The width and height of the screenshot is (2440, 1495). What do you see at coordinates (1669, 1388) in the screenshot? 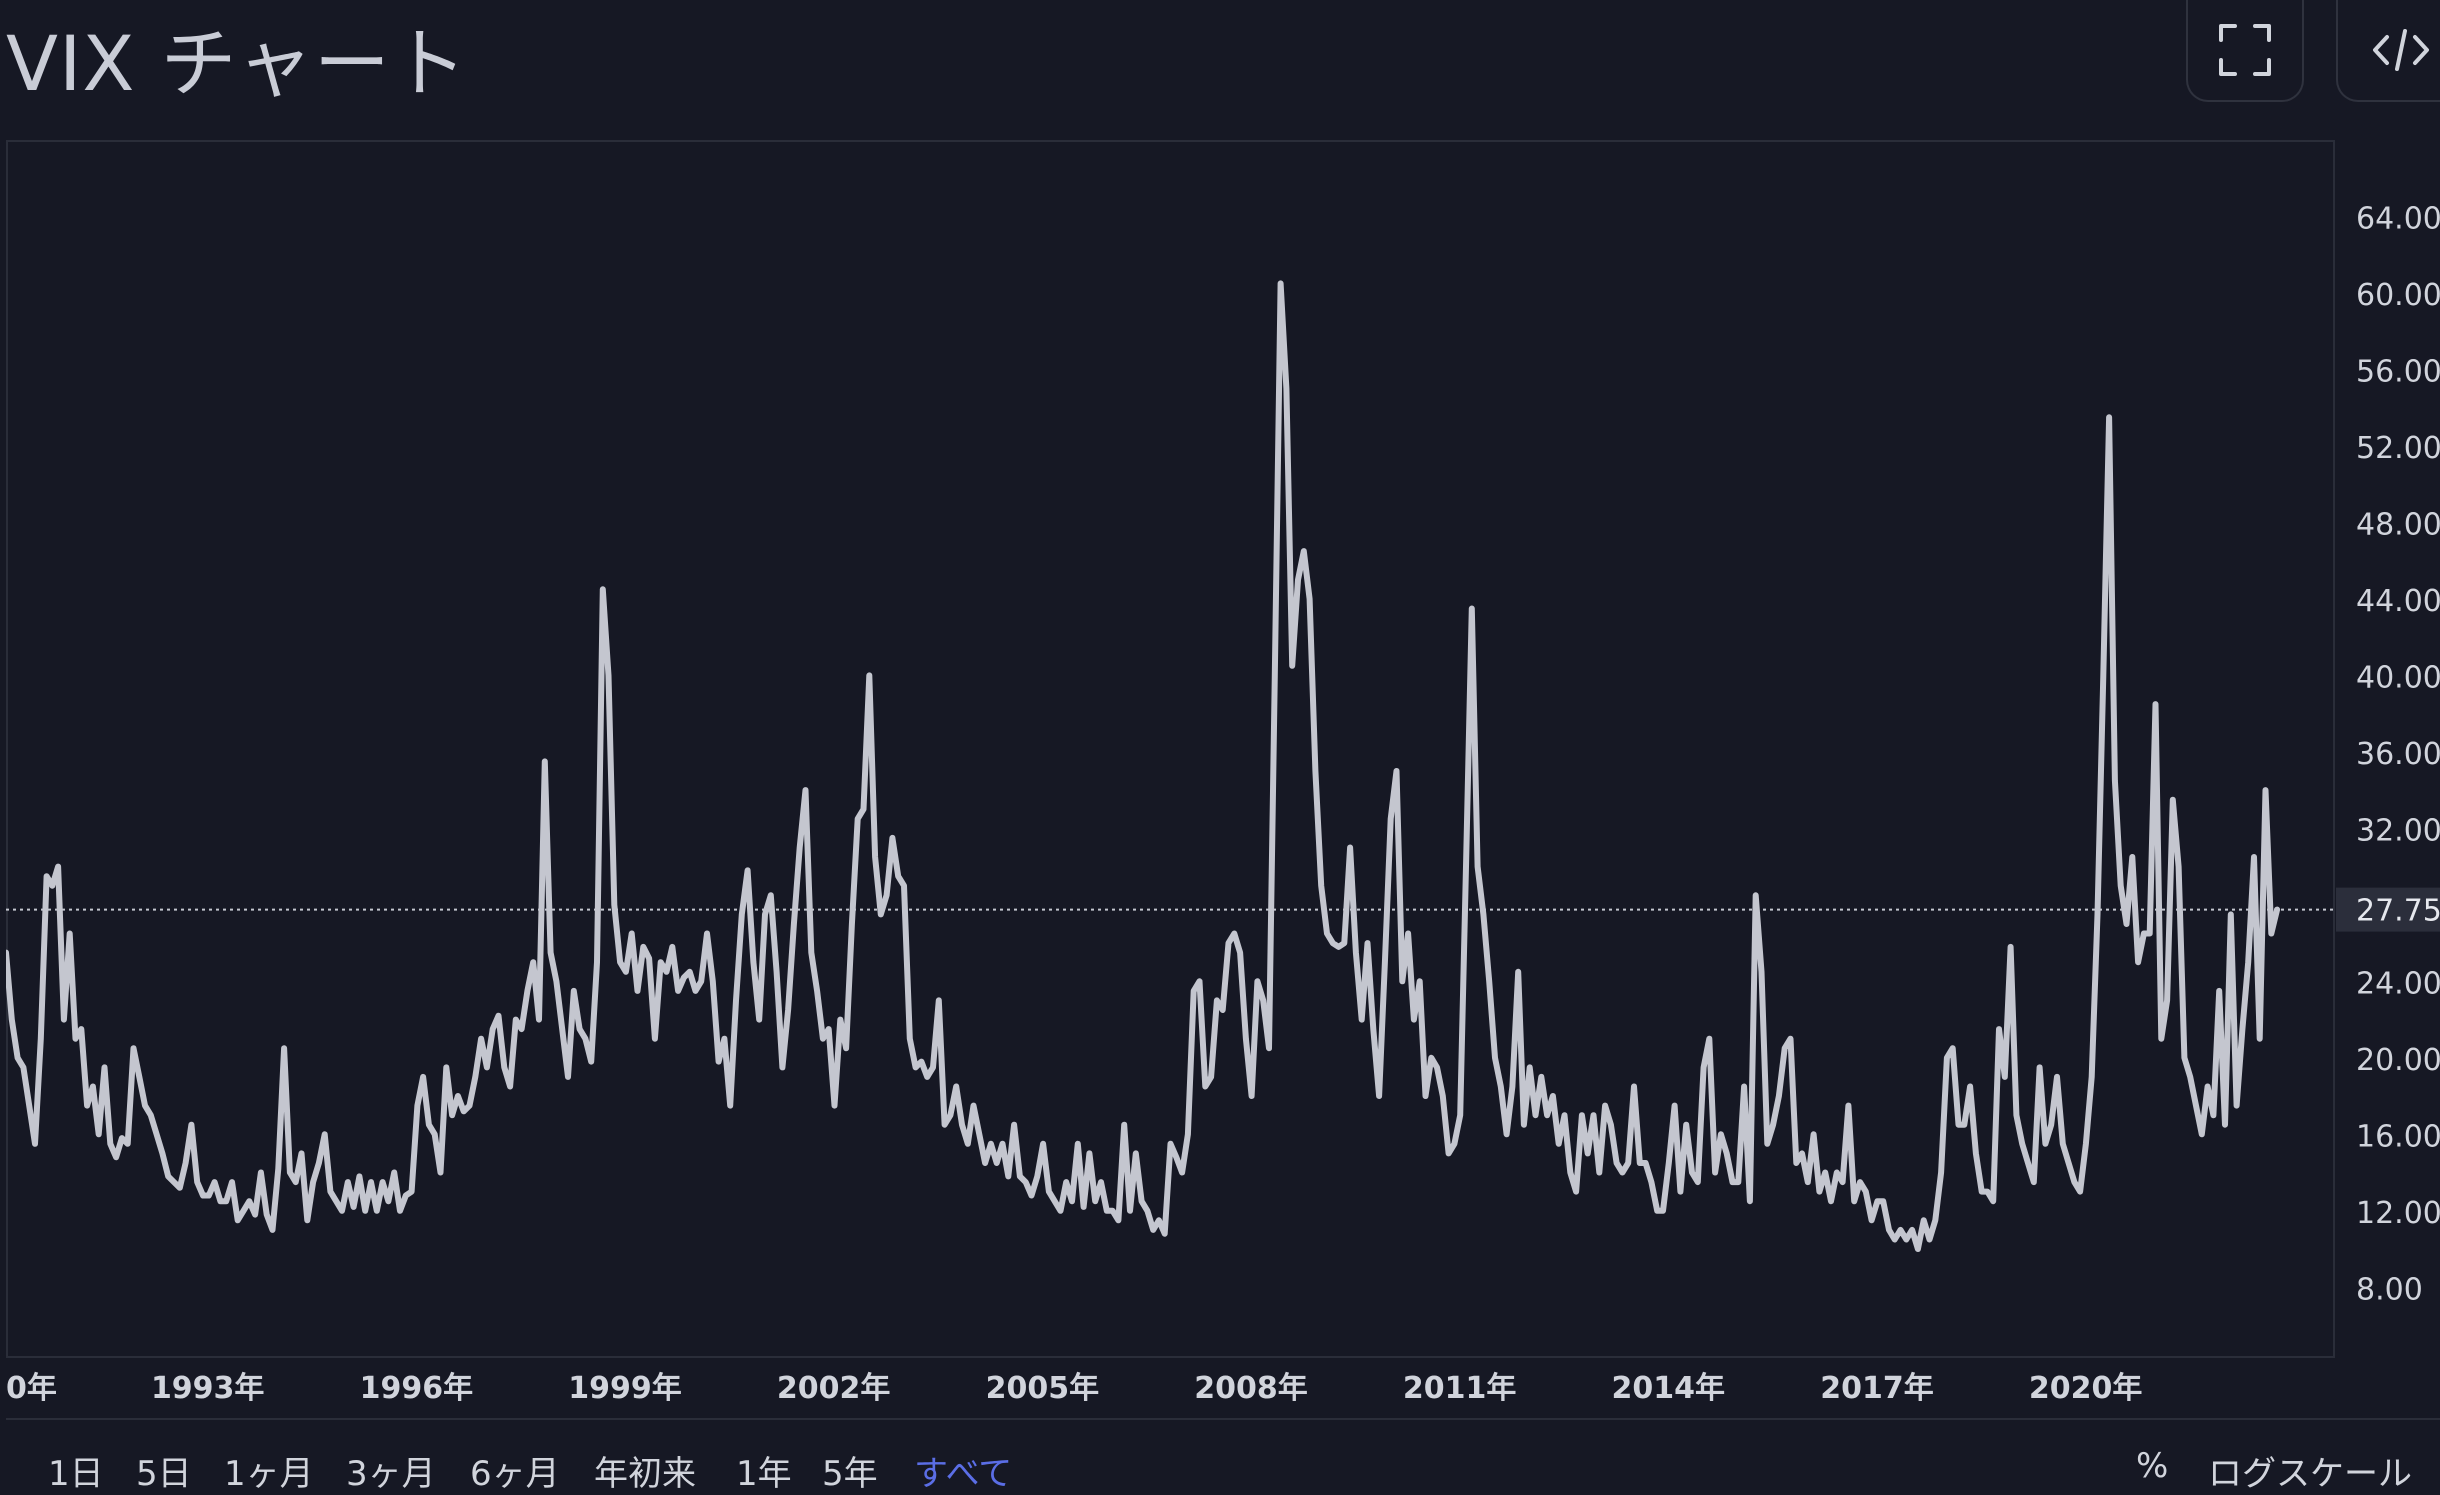
I see `x-tick-label-8: 2014年` at bounding box center [1669, 1388].